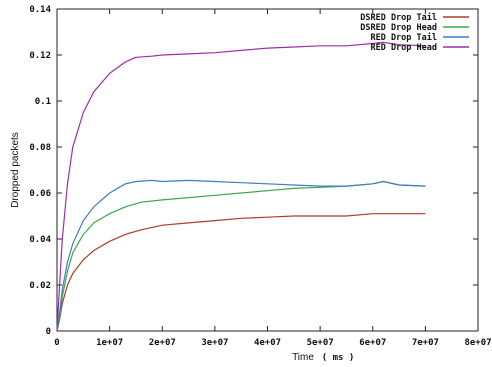 This screenshot has height=367, width=492. Describe the element at coordinates (40, 10) in the screenshot. I see `y-tick-label: 0.14` at that location.